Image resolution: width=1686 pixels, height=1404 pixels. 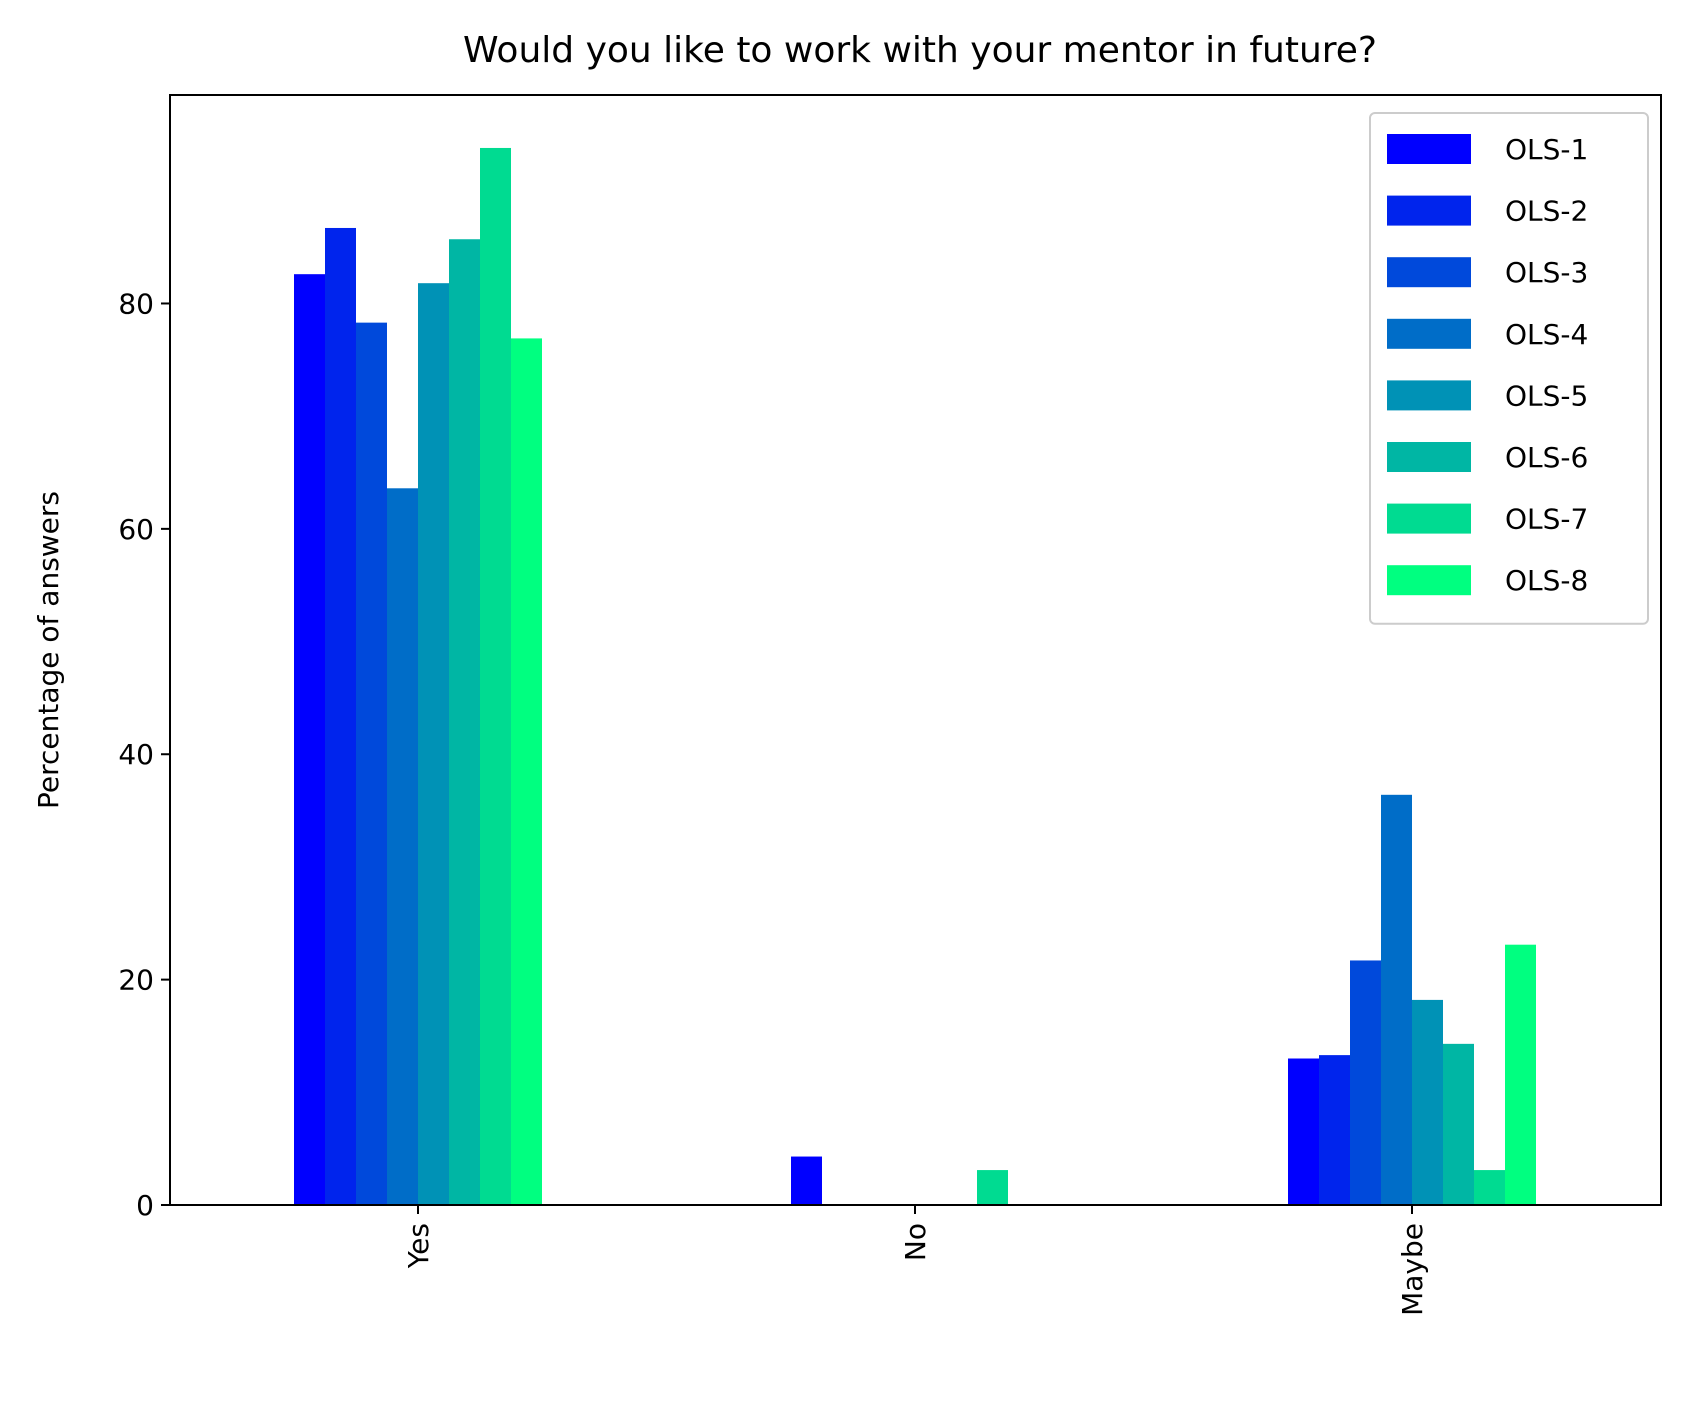 I want to click on legend-label: OLS-3, so click(x=1546, y=272).